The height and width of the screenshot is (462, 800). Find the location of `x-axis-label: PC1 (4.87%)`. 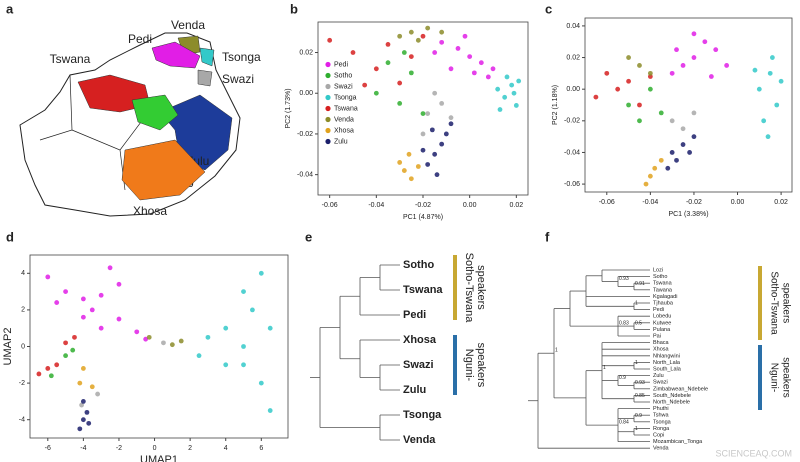

x-axis-label: PC1 (4.87%) is located at coordinates (423, 217).